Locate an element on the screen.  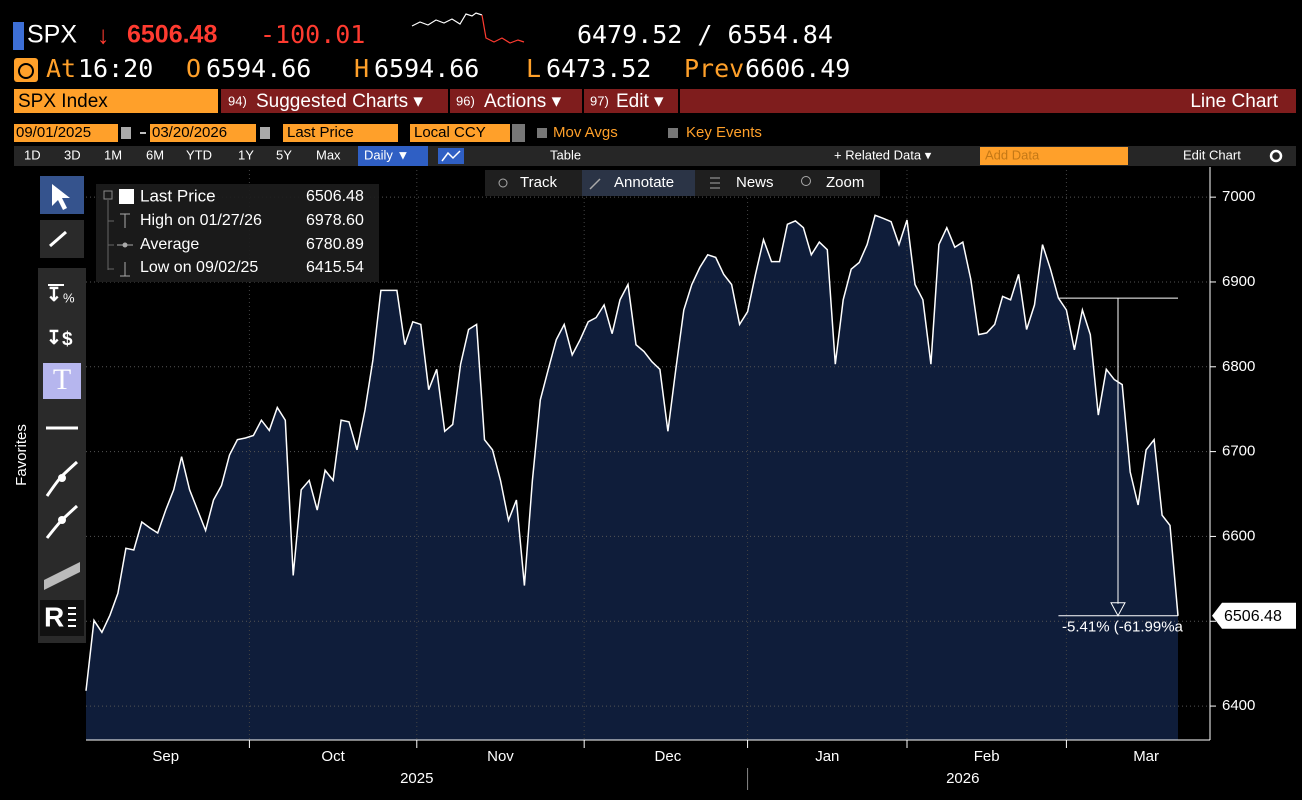
end-date: 03/20/2026 is located at coordinates (189, 132).